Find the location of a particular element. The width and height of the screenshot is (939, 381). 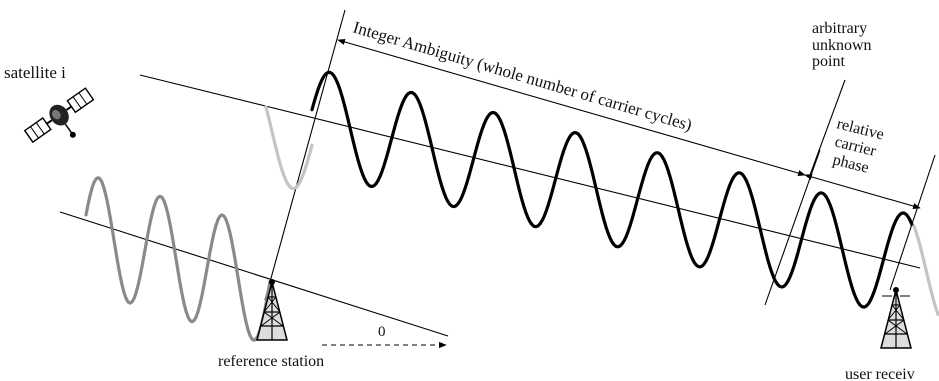

user-receiver-label: user receiv is located at coordinates (880, 373).